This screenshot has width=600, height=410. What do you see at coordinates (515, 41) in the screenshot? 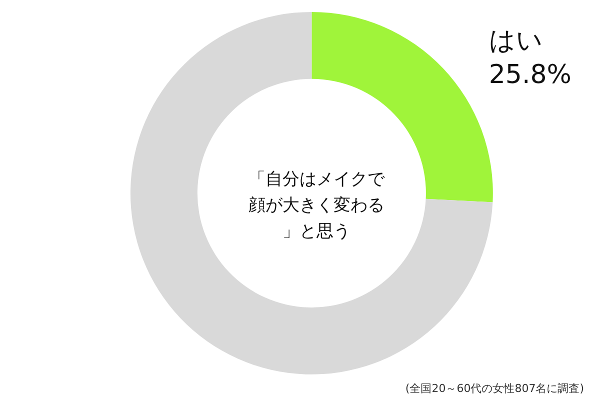
I see `slice-label: はい` at bounding box center [515, 41].